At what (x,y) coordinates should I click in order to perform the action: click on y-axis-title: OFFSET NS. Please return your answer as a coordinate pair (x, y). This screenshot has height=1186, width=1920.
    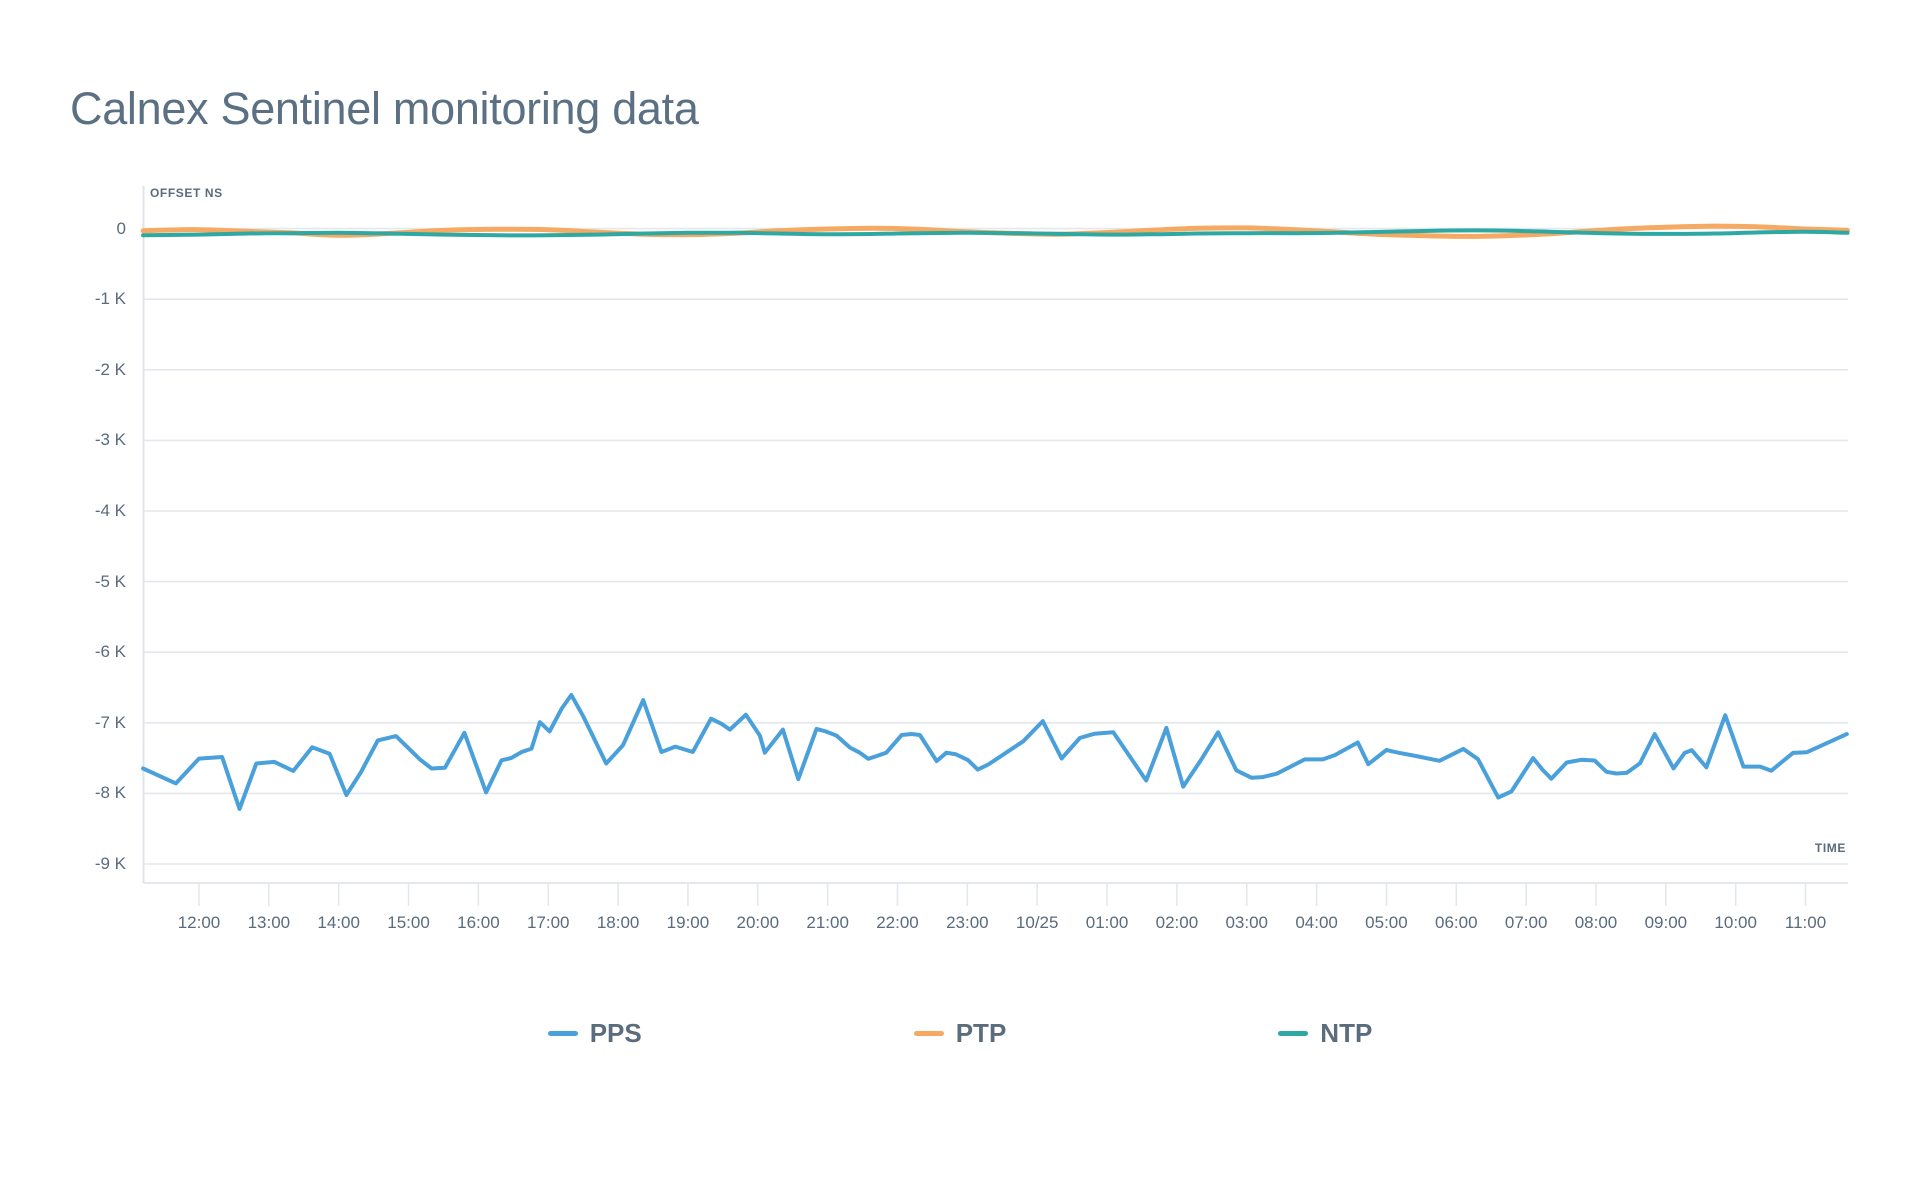
    Looking at the image, I should click on (186, 193).